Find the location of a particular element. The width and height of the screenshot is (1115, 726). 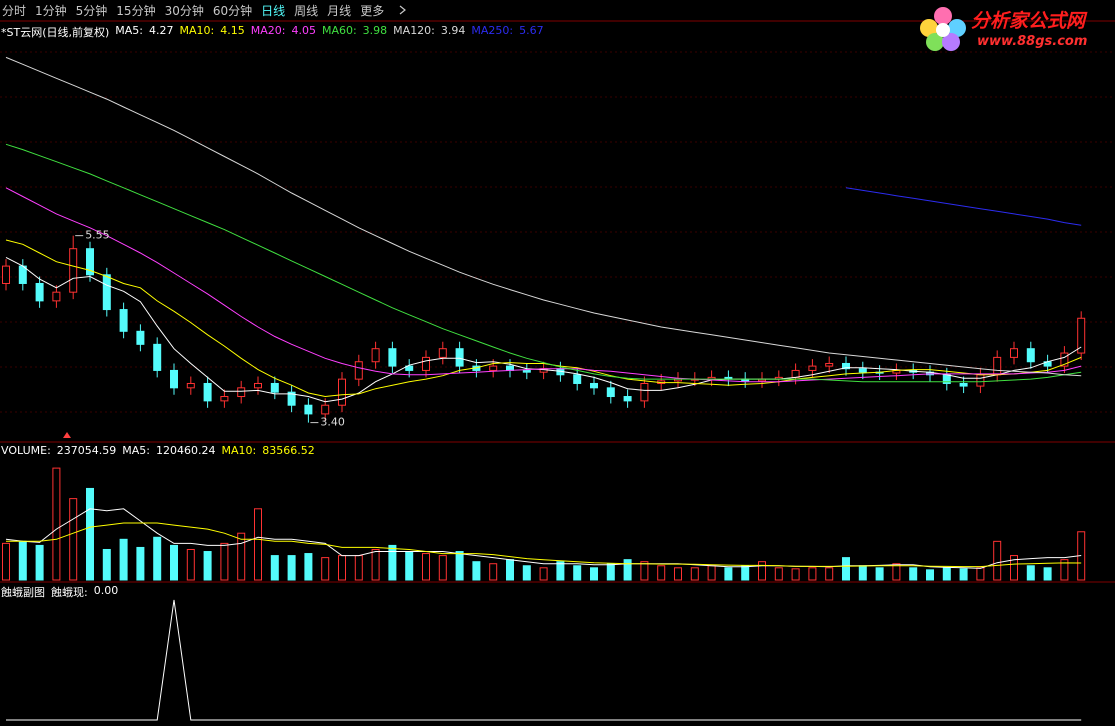

legend-name: VOLUME: is located at coordinates (26, 450).